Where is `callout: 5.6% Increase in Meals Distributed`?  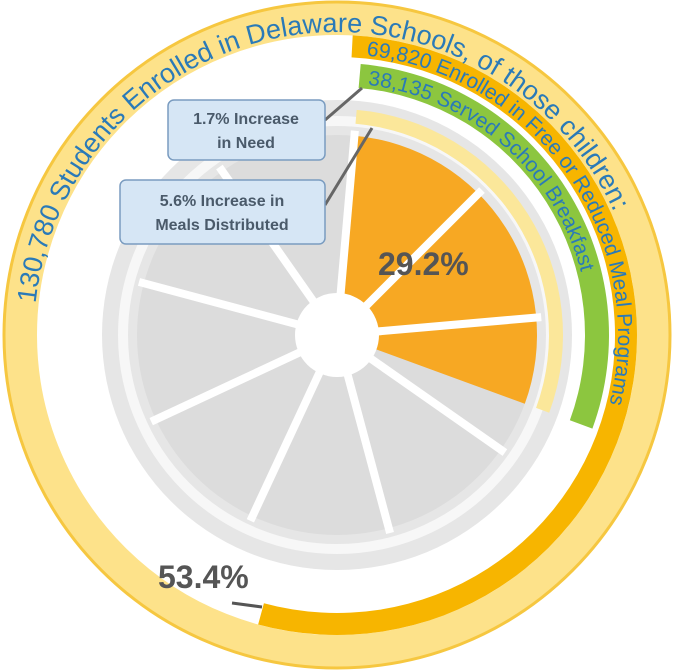 callout: 5.6% Increase in Meals Distributed is located at coordinates (222, 212).